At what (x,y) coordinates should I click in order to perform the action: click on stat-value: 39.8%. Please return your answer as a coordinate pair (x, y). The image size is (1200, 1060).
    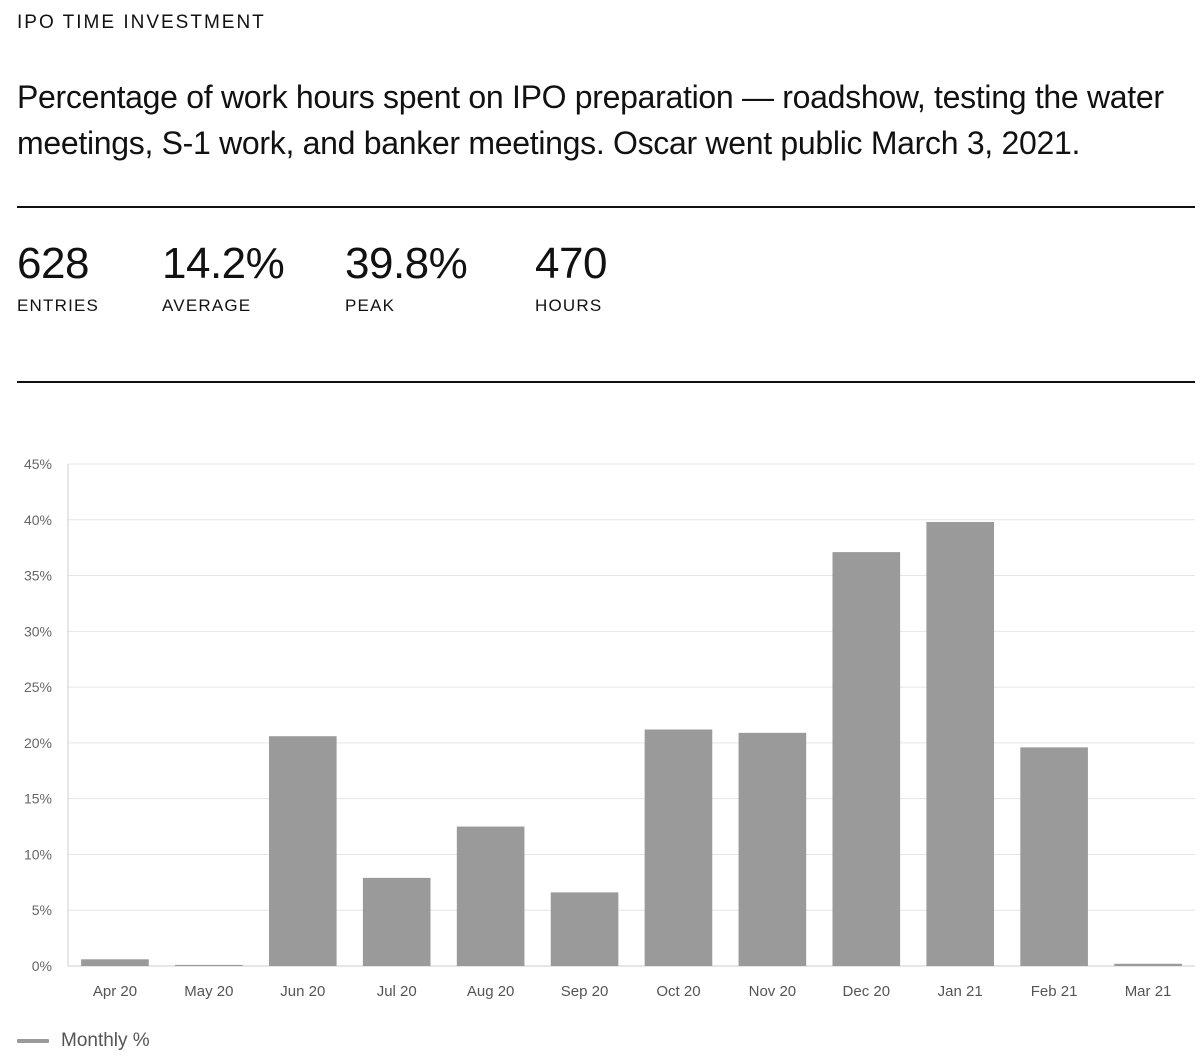
    Looking at the image, I should click on (406, 263).